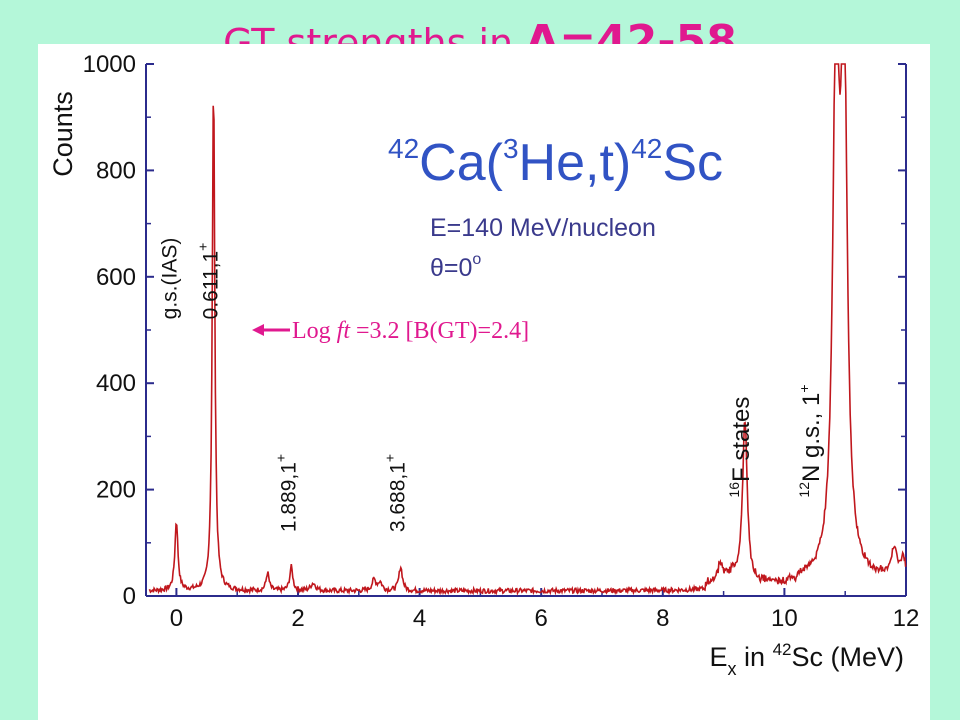 The width and height of the screenshot is (960, 720). What do you see at coordinates (116, 277) in the screenshot?
I see `y-tick-label: 600` at bounding box center [116, 277].